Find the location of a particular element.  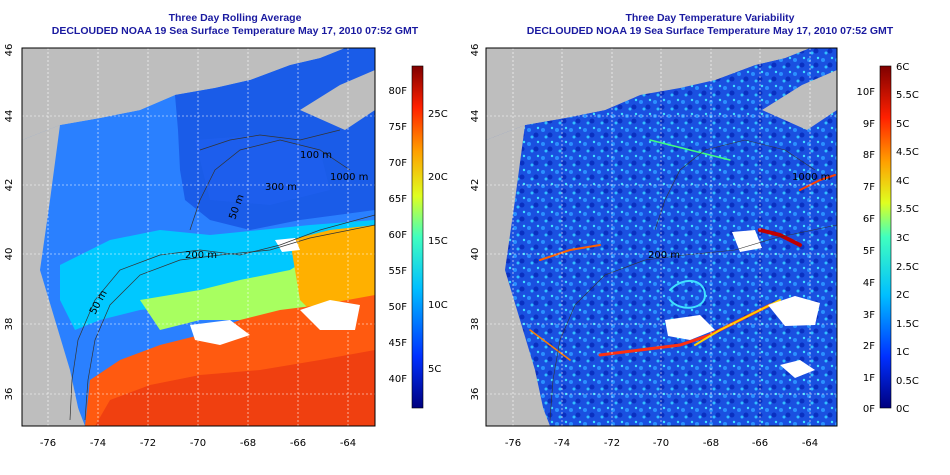

left-cbar-f-7: 75F is located at coordinates (398, 127).